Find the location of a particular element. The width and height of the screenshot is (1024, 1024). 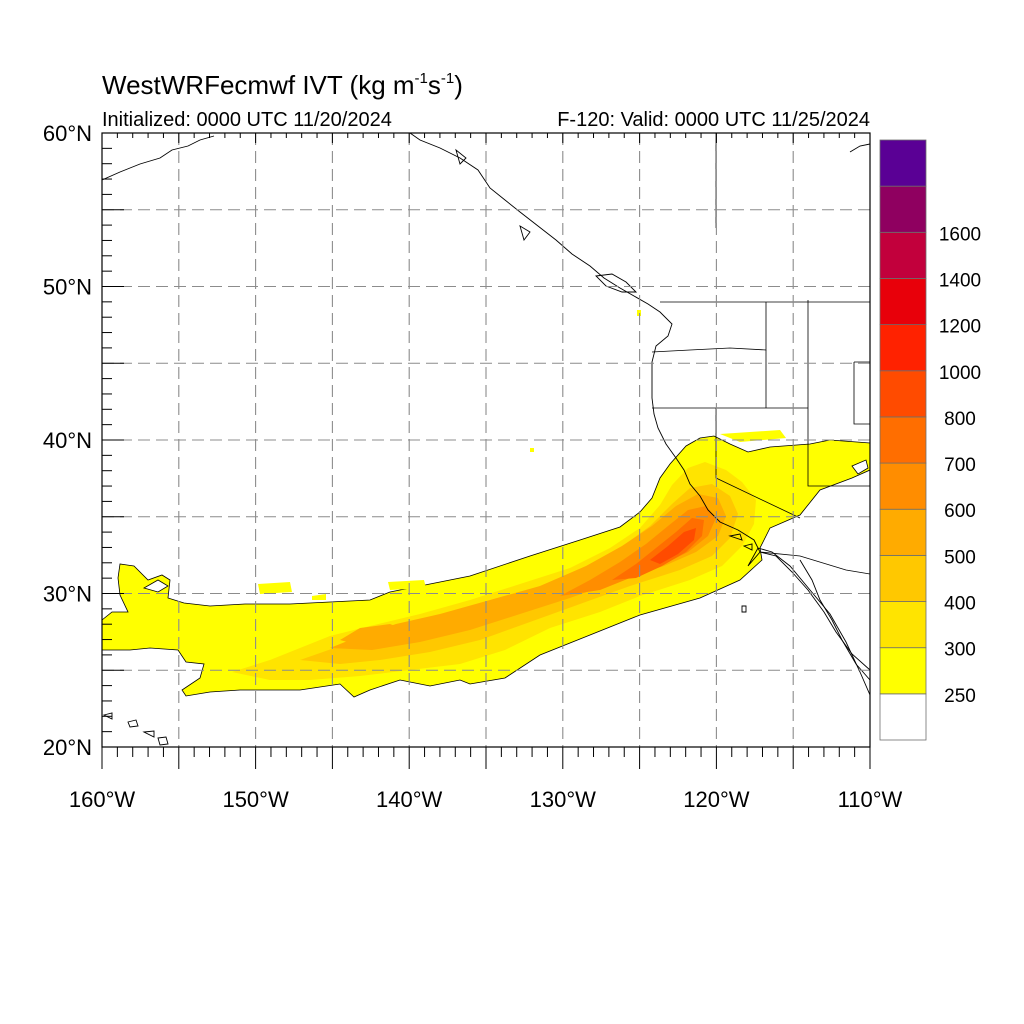

y-tick-label: 60°N is located at coordinates (67, 133).